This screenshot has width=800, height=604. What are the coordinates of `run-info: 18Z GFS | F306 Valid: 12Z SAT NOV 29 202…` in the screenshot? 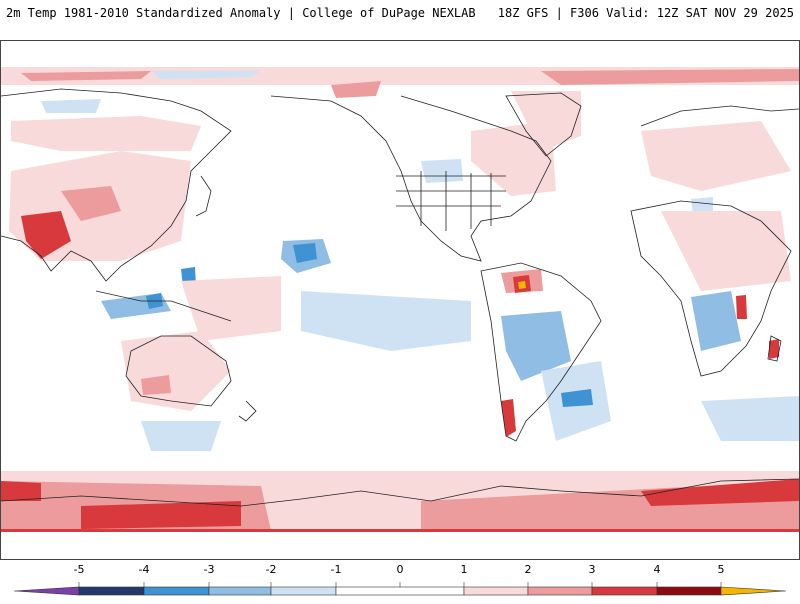 It's located at (645, 13).